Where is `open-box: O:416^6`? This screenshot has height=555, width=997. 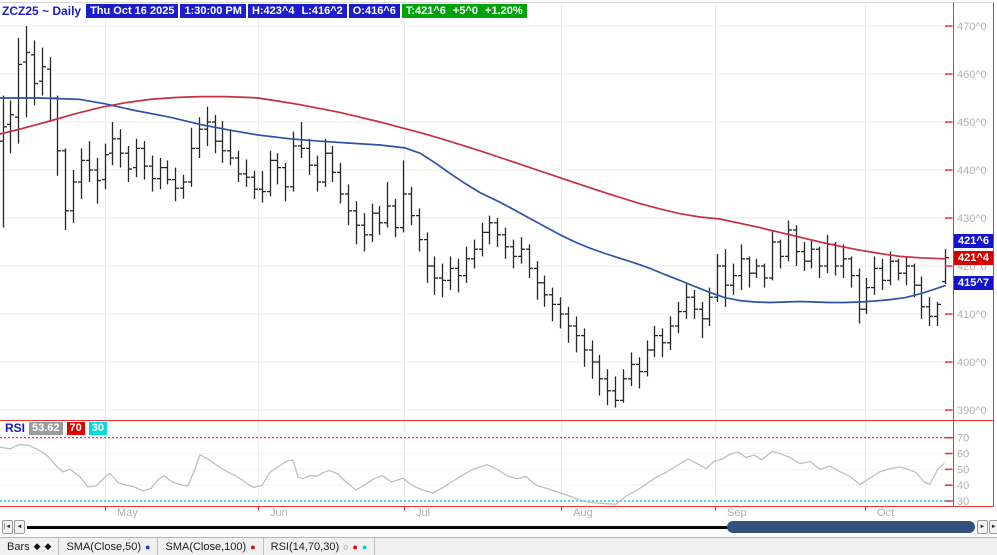 open-box: O:416^6 is located at coordinates (374, 11).